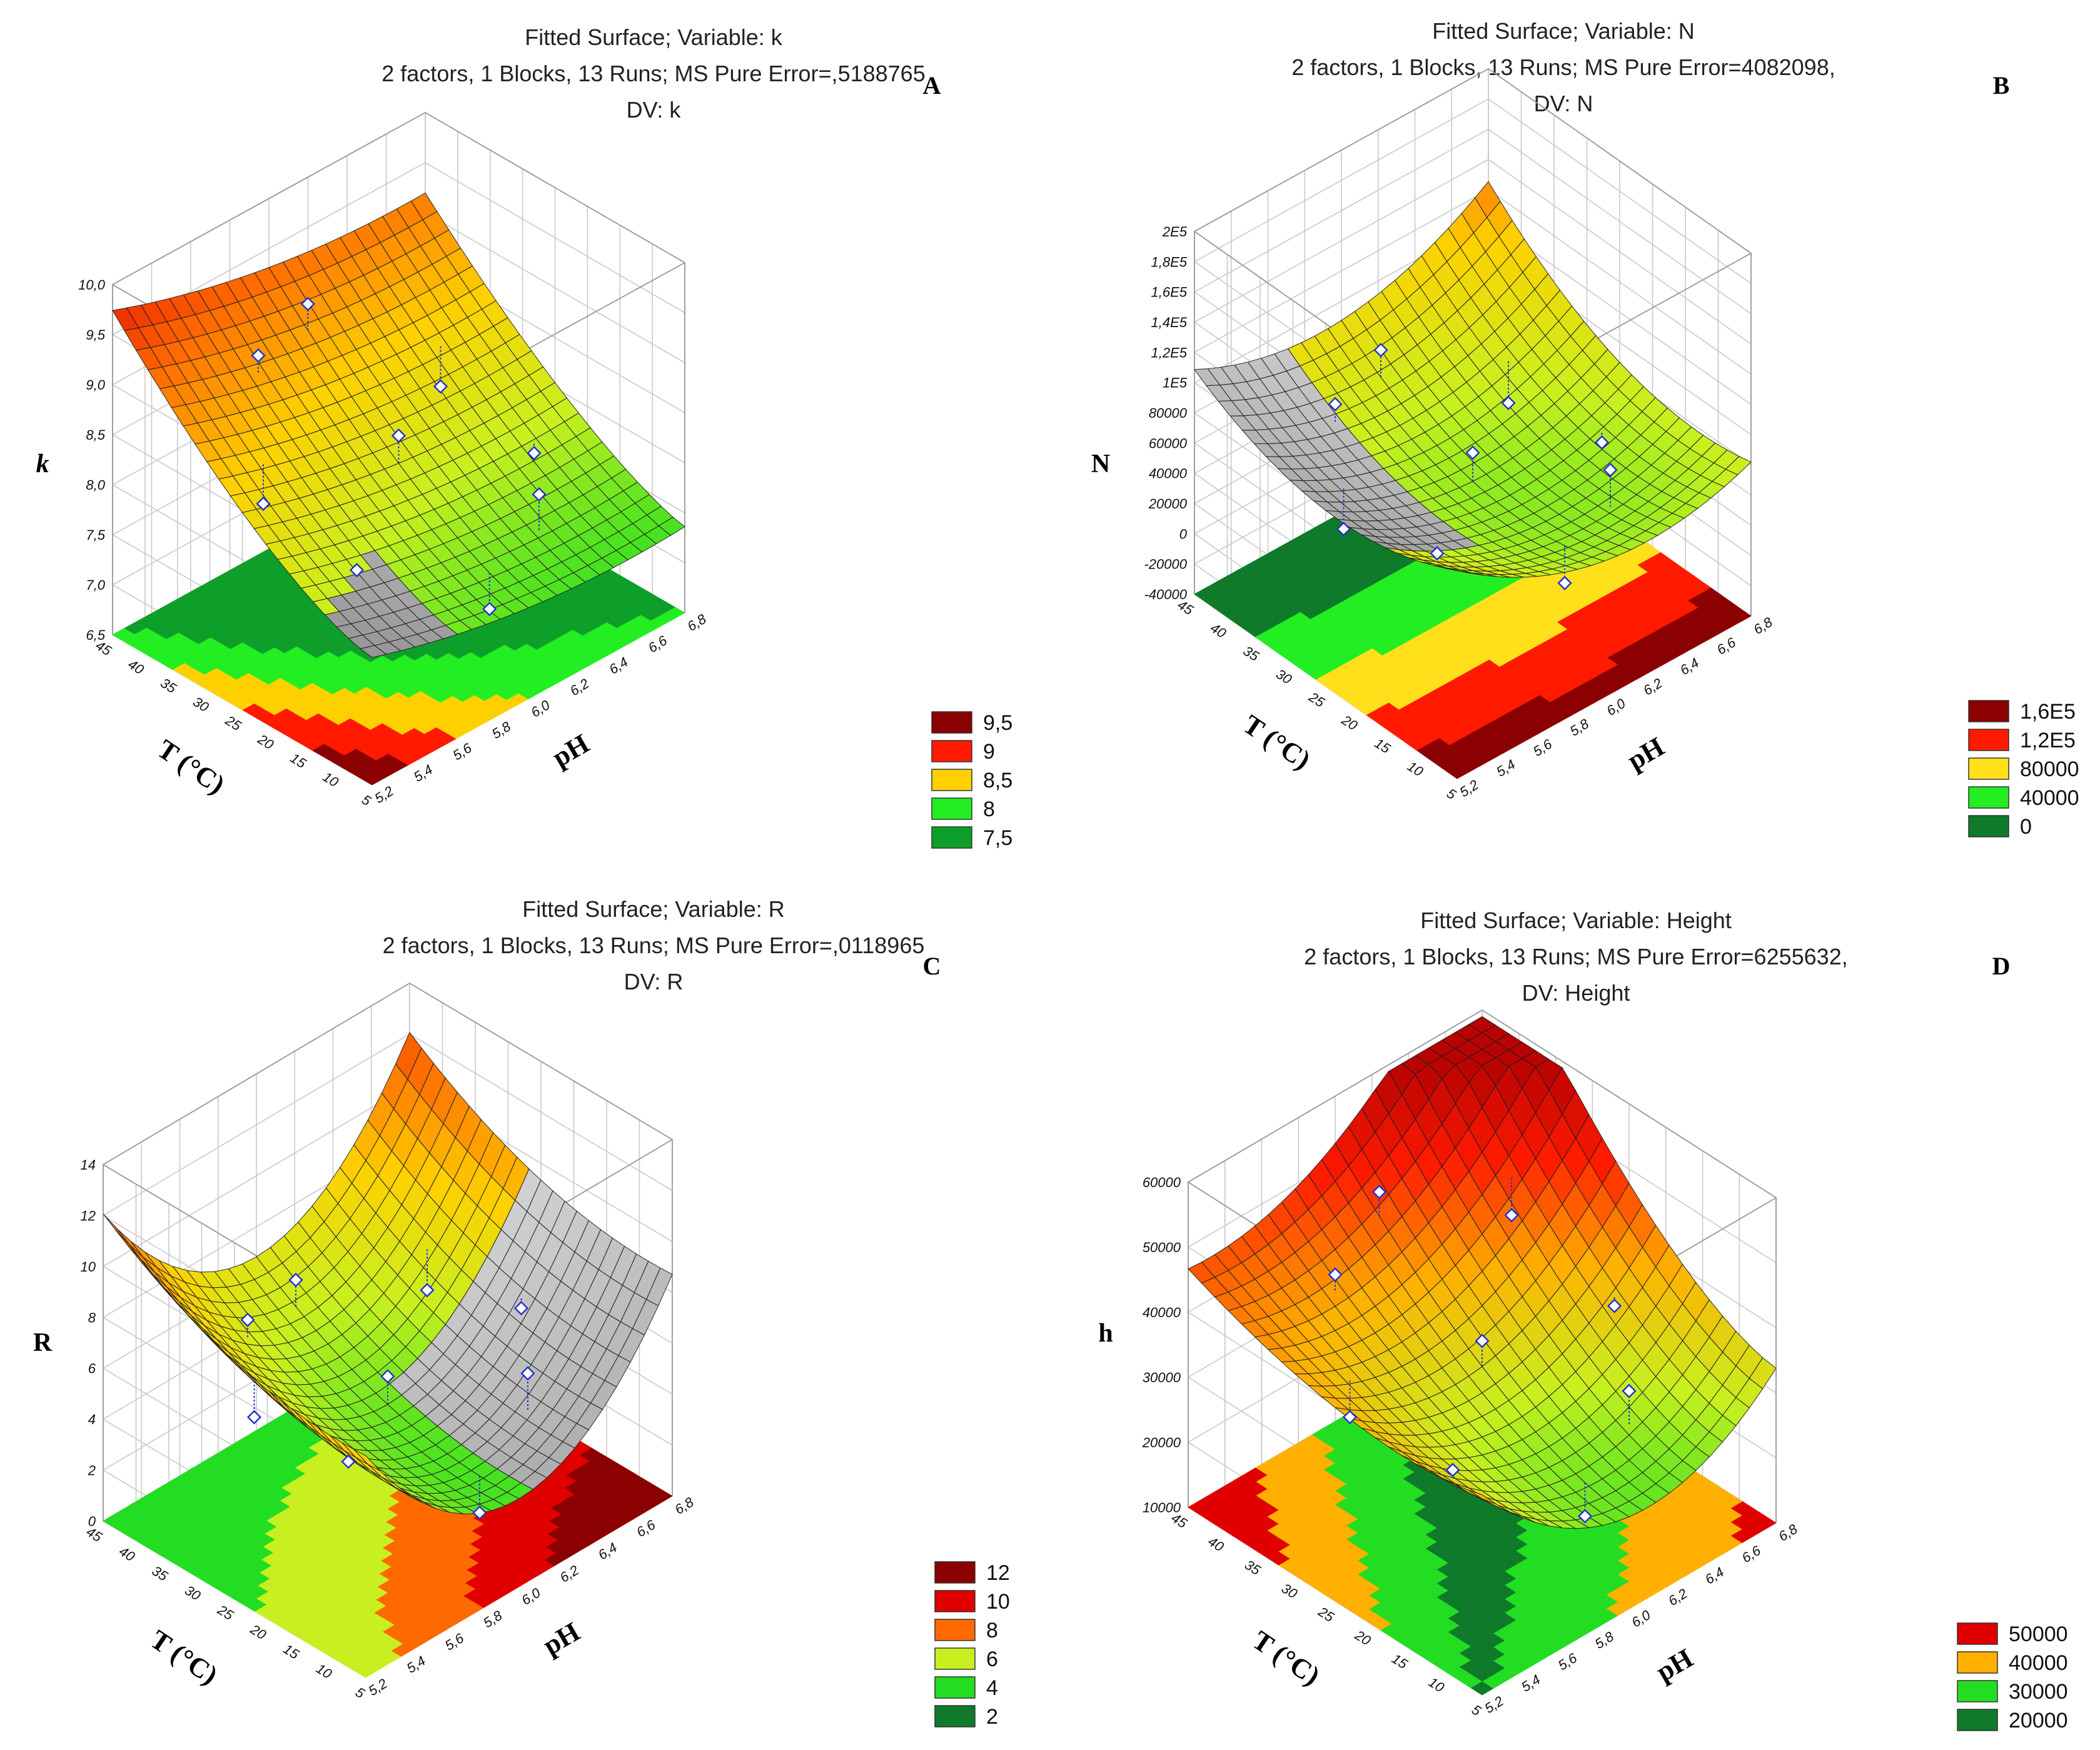 This screenshot has width=2100, height=1750. I want to click on fitted-surface, so click(399, 425).